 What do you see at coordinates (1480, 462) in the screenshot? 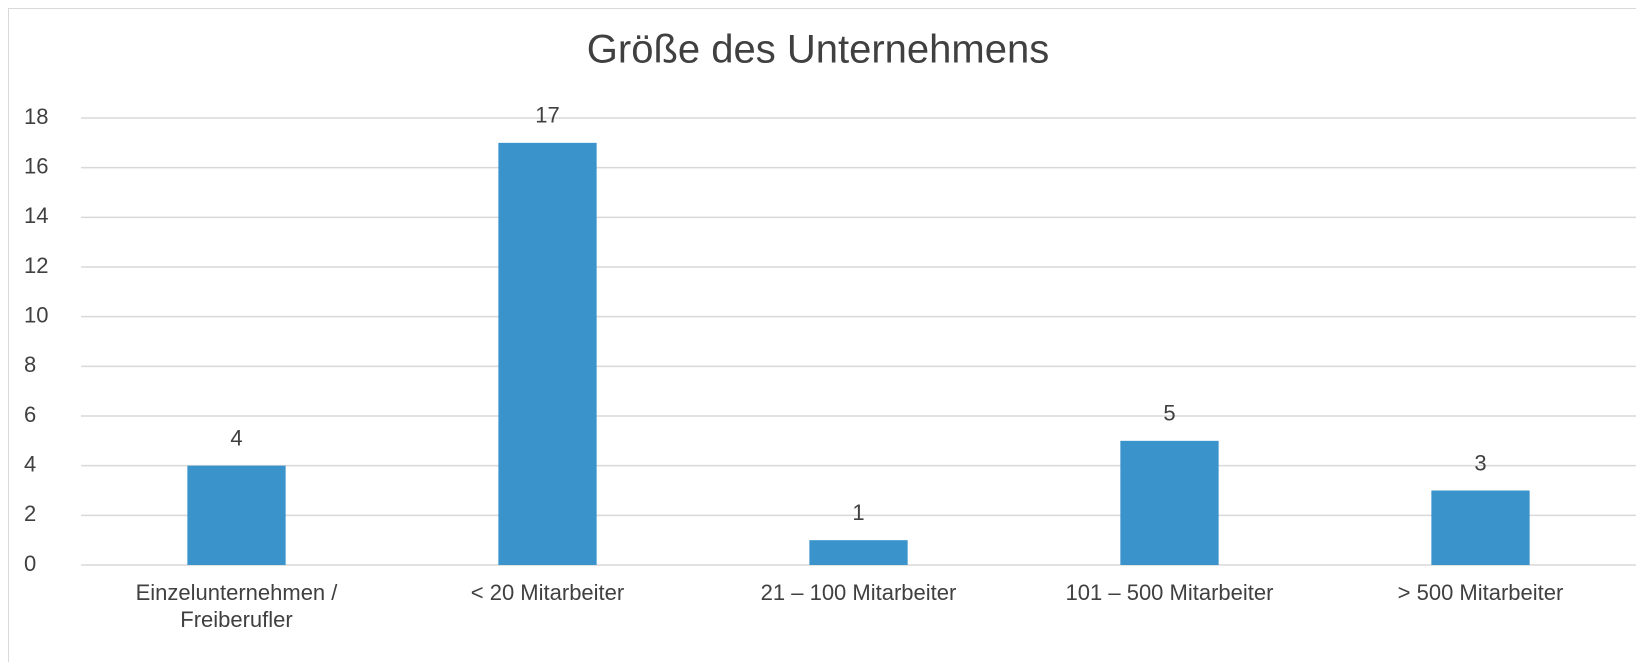
I see `data-label: 3` at bounding box center [1480, 462].